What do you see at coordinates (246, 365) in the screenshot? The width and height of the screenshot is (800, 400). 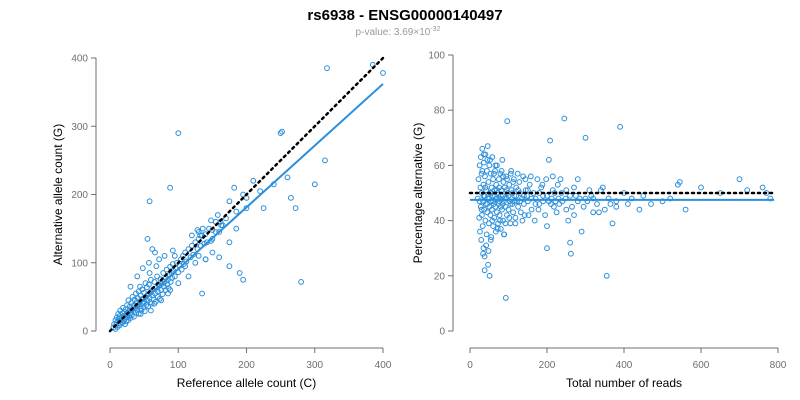 I see `left-x-tick-label: 200` at bounding box center [246, 365].